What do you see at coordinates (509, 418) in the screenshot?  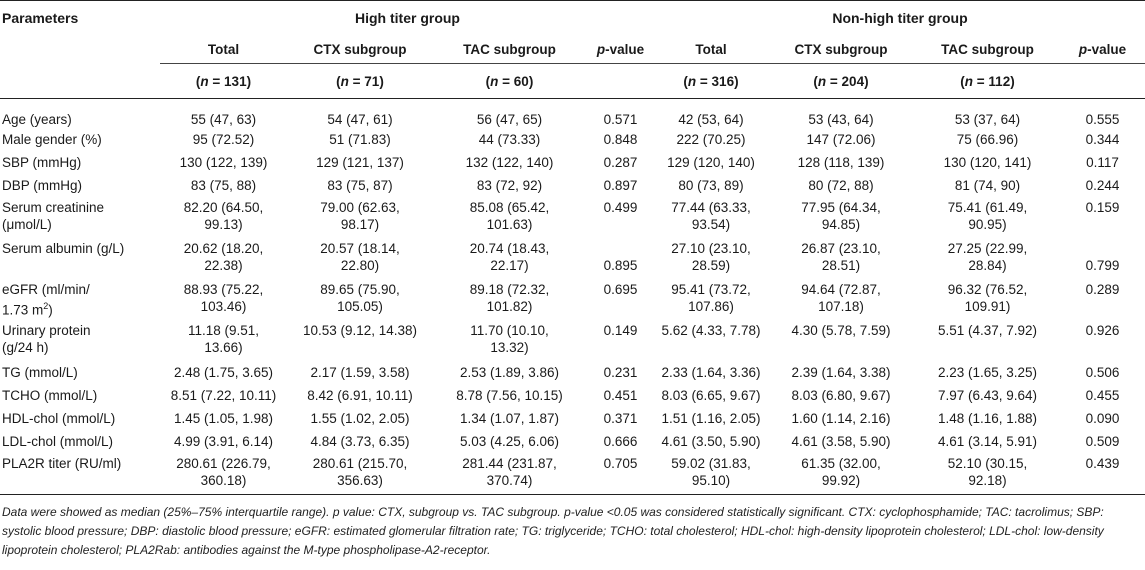 I see `value-cell: 1.34 (1.07, 1.87)` at bounding box center [509, 418].